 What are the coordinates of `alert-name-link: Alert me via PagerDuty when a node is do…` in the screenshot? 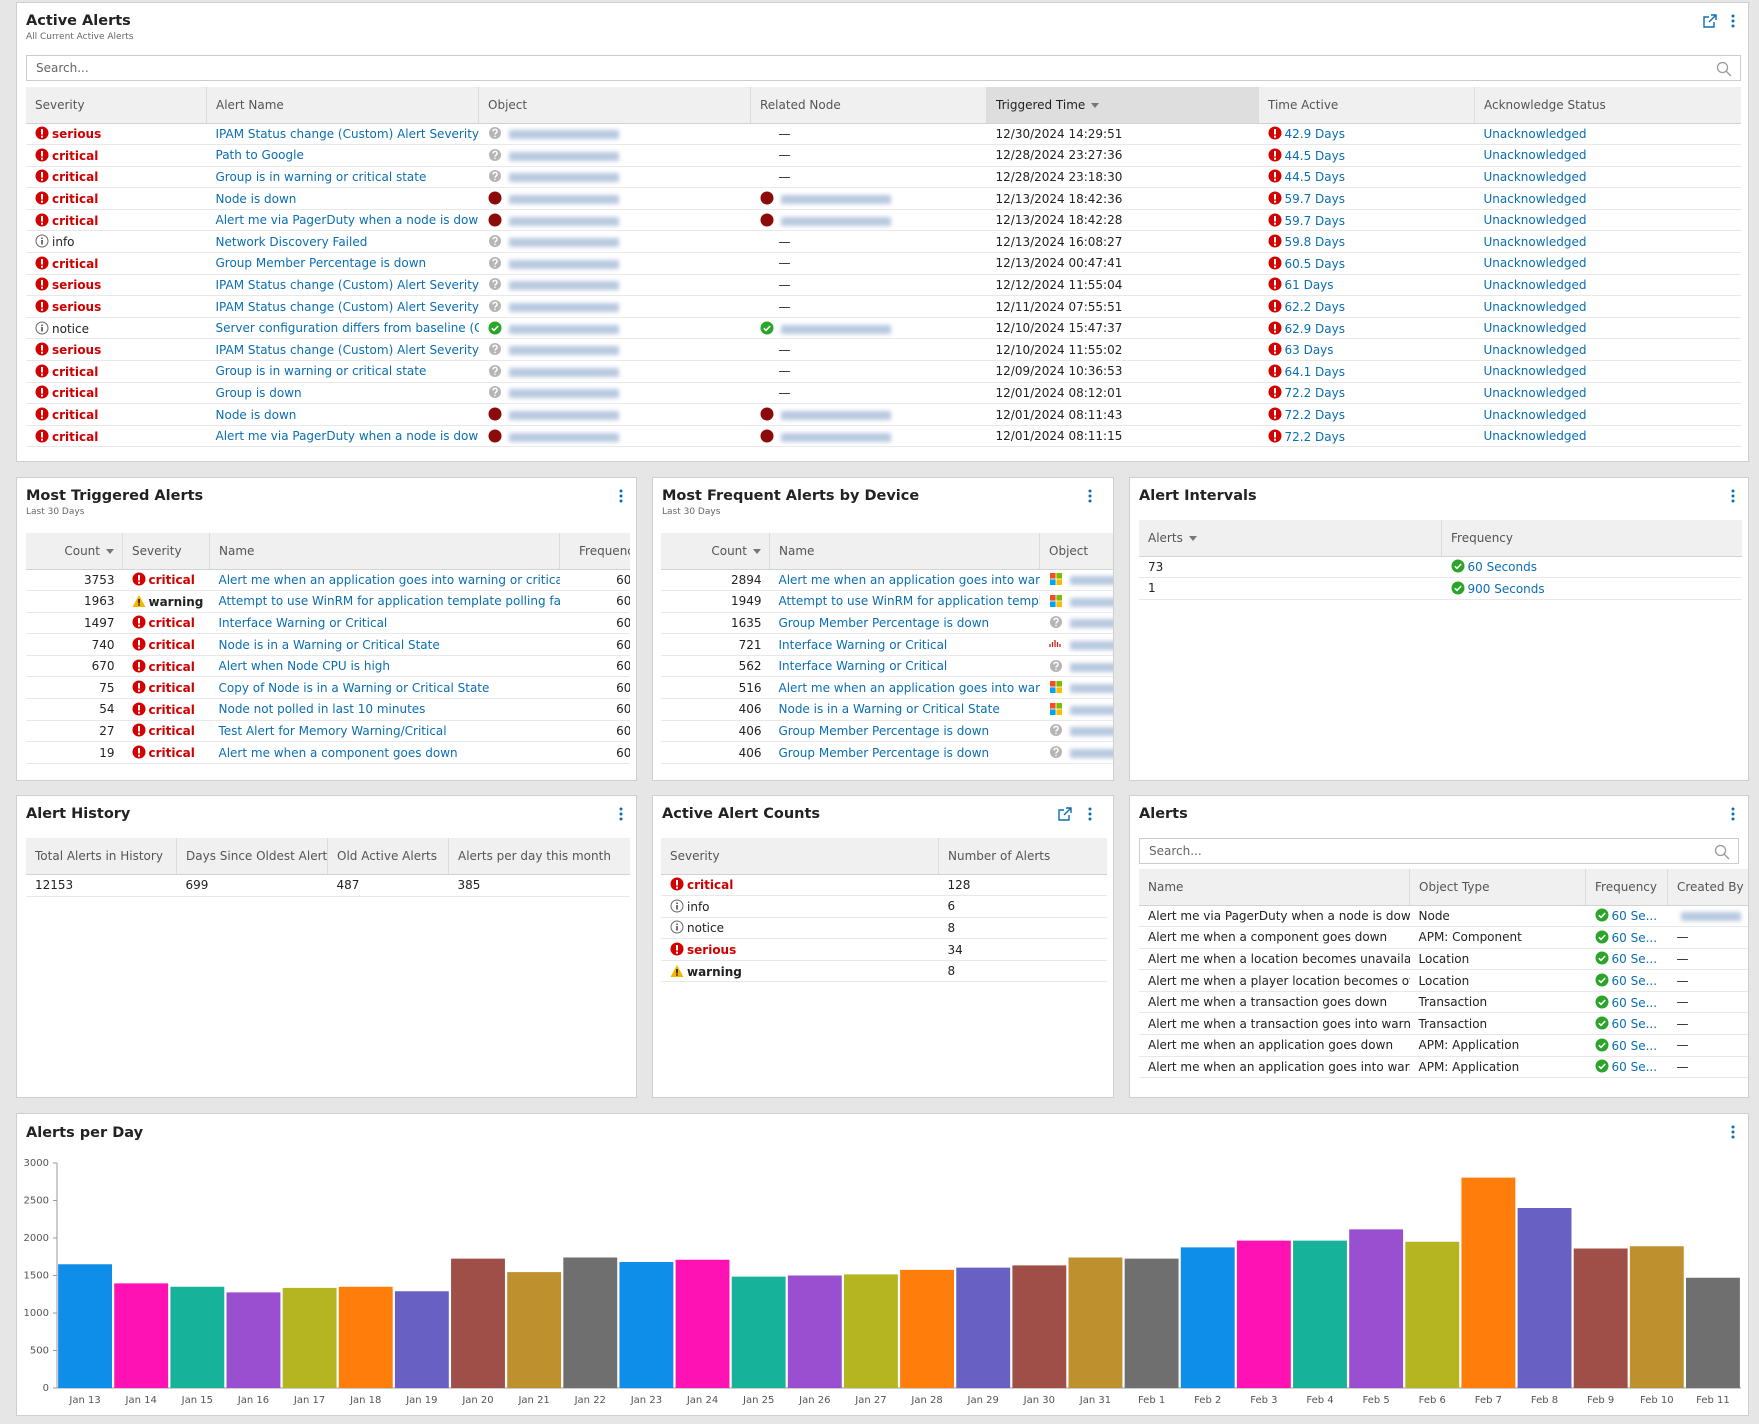 It's located at (347, 436).